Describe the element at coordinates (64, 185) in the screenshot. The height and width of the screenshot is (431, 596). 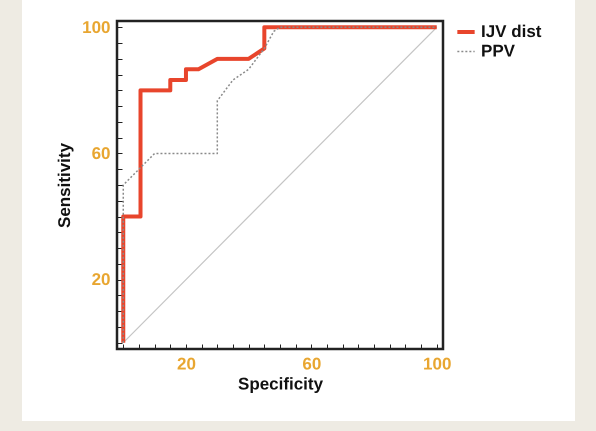
I see `y-axis-title: Sensitivity` at that location.